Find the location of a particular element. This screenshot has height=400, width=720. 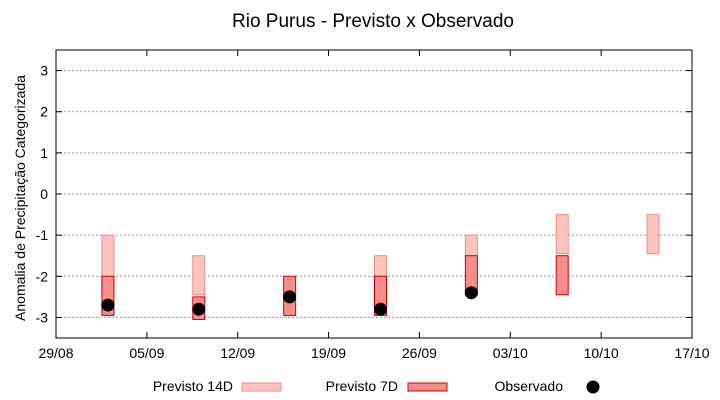

y-tick-label: 2 is located at coordinates (44, 112).